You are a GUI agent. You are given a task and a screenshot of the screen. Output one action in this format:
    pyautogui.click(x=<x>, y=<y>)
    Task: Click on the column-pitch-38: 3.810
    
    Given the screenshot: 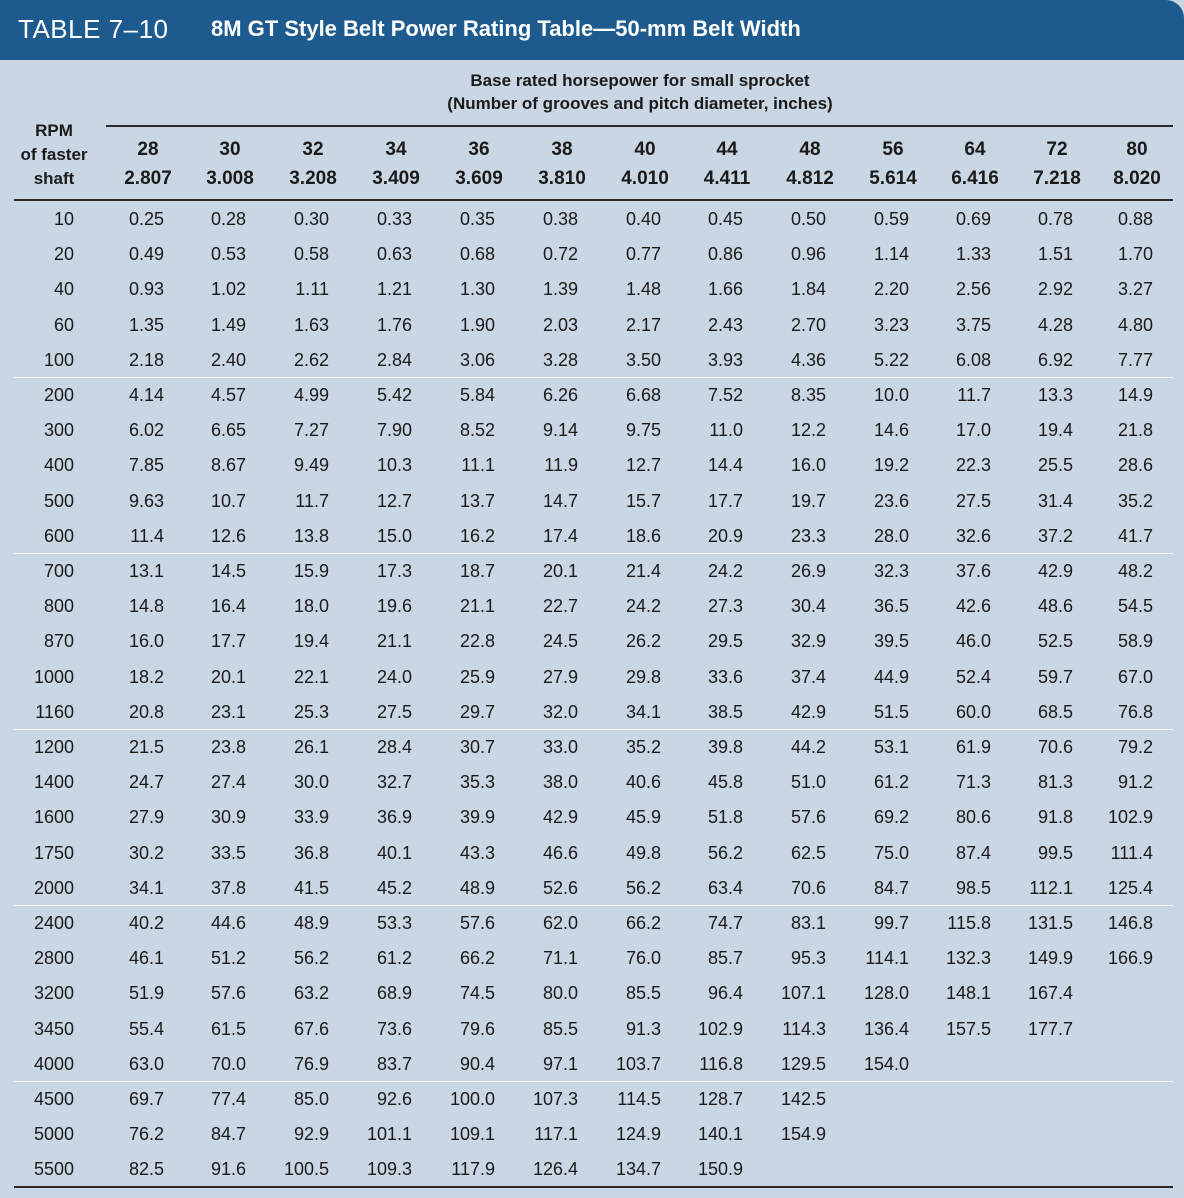 What is the action you would take?
    pyautogui.click(x=562, y=178)
    